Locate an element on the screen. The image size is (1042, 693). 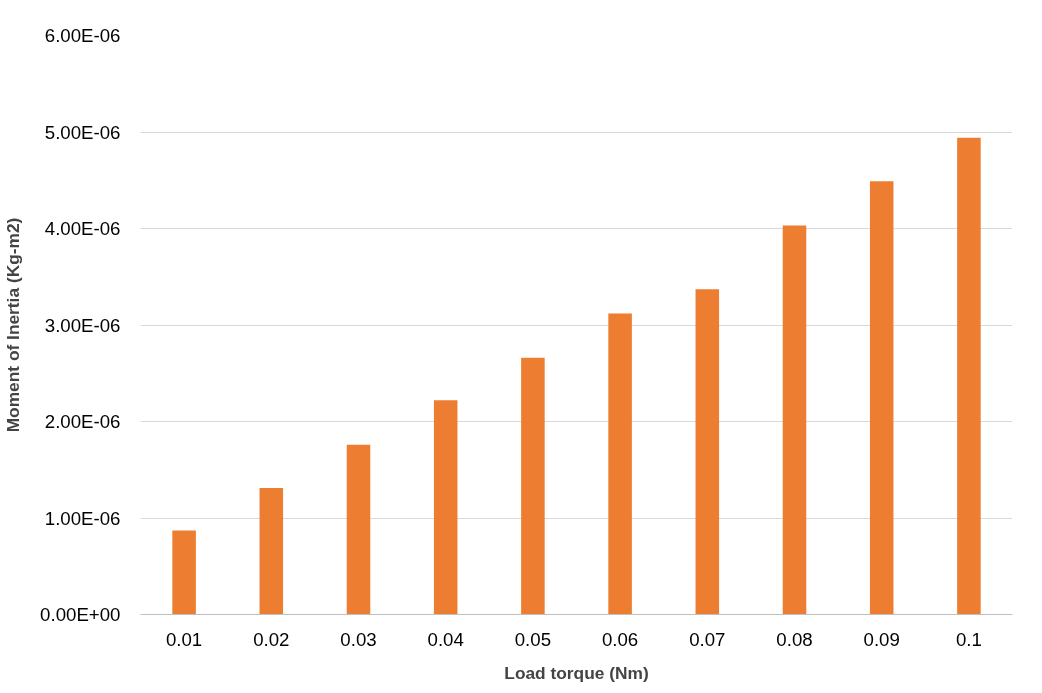
x-tick-label: 0.09 is located at coordinates (881, 639).